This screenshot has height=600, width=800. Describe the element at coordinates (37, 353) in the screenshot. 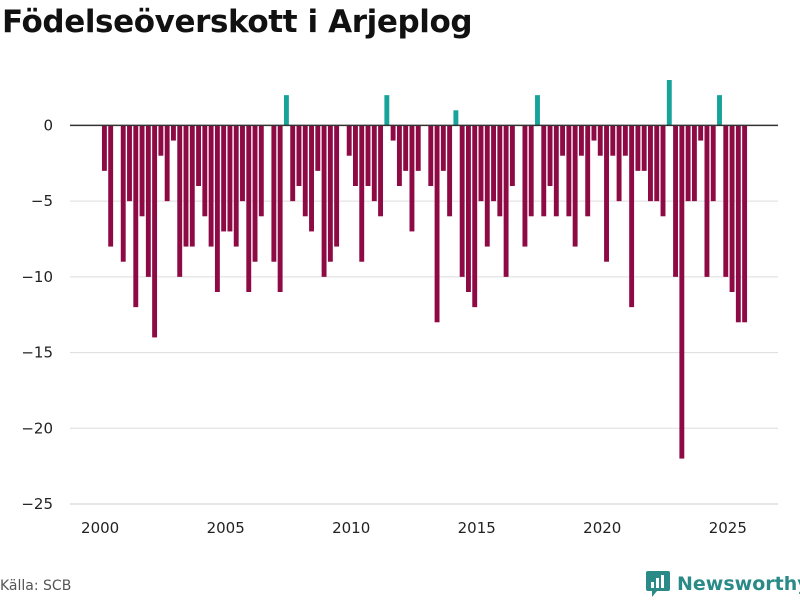

I see `y-tick-label: −15` at that location.